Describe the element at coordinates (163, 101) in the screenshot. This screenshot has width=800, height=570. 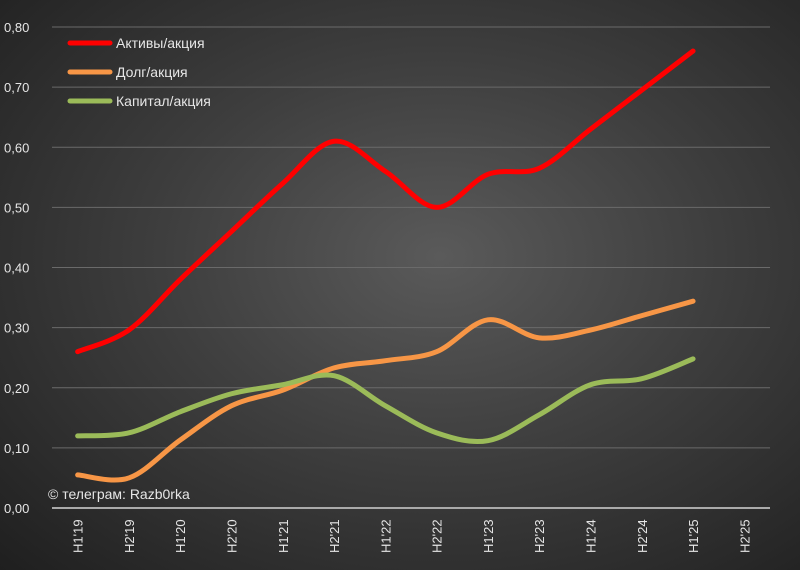
I see `legend-label: Капитал/акция` at that location.